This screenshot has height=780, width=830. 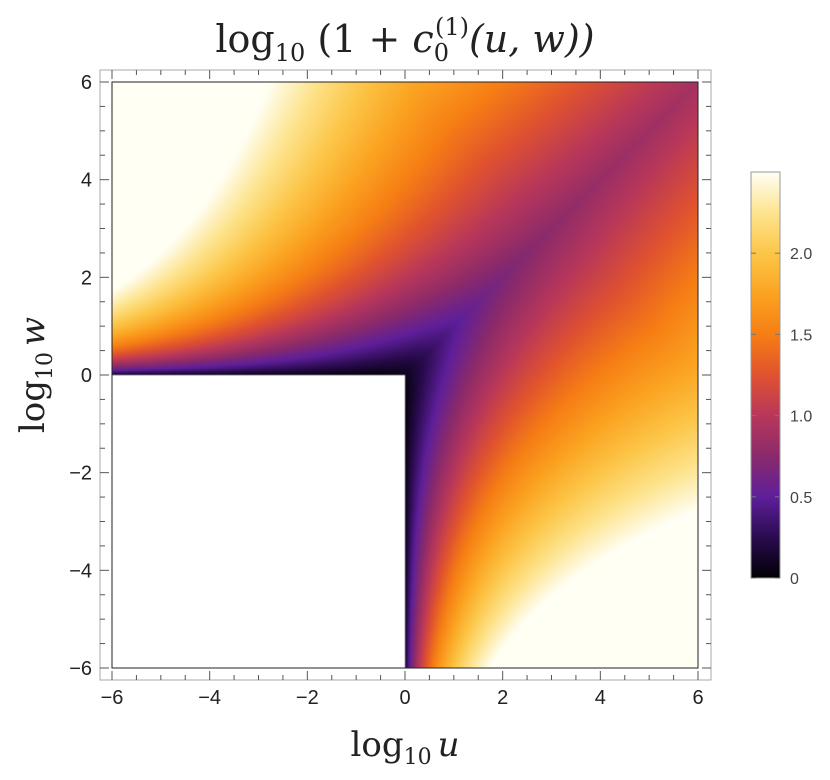 What do you see at coordinates (307, 698) in the screenshot?
I see `x-tick-label: −2` at bounding box center [307, 698].